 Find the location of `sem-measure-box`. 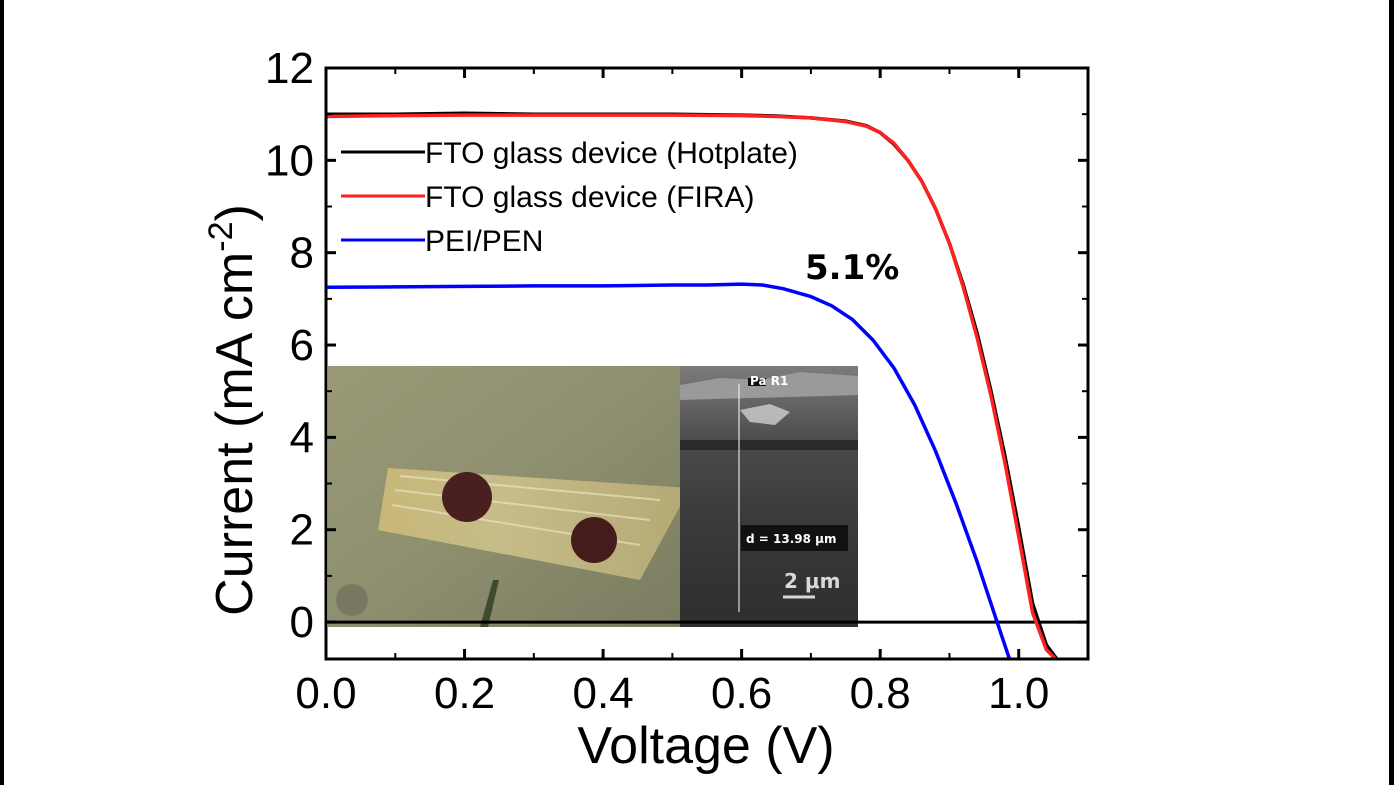

sem-measure-box is located at coordinates (794, 538).